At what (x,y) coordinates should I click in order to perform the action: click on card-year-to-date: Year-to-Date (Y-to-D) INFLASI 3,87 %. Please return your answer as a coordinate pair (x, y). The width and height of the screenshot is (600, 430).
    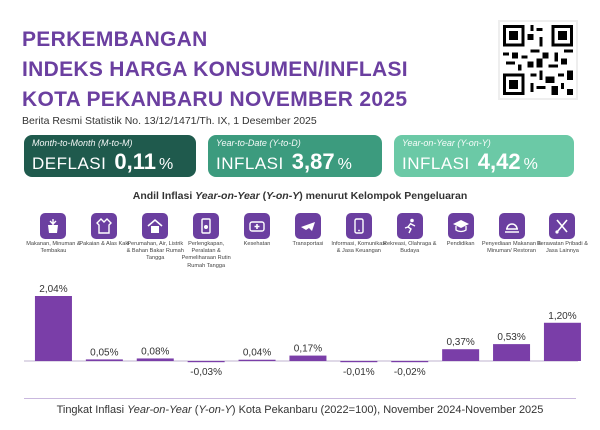
    Looking at the image, I should click on (295, 156).